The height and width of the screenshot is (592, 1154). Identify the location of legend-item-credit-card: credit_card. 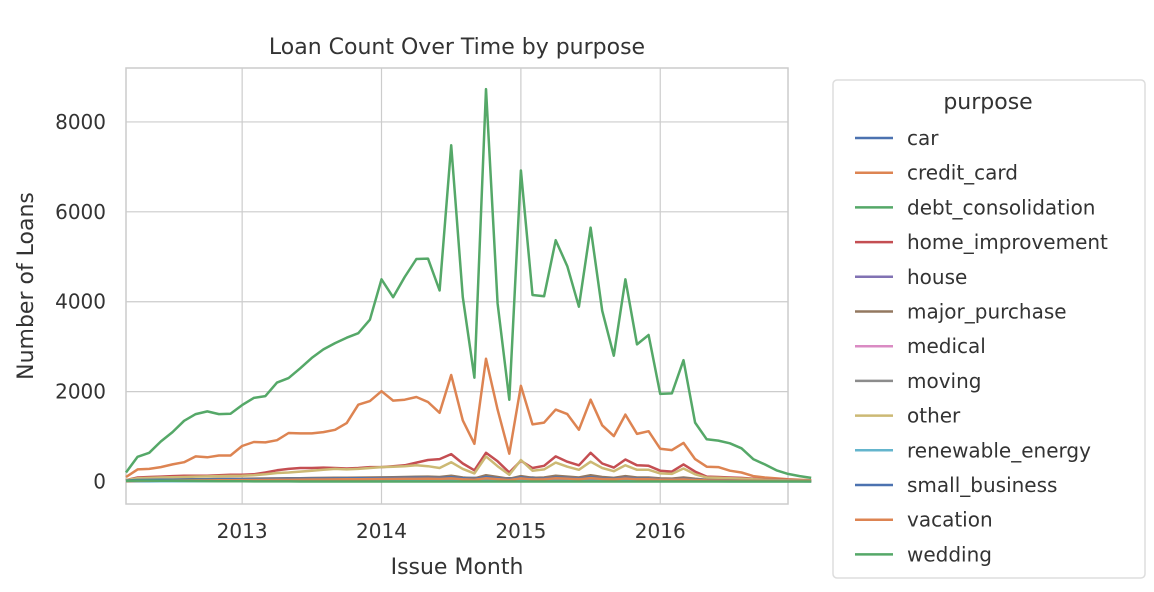
(936, 173).